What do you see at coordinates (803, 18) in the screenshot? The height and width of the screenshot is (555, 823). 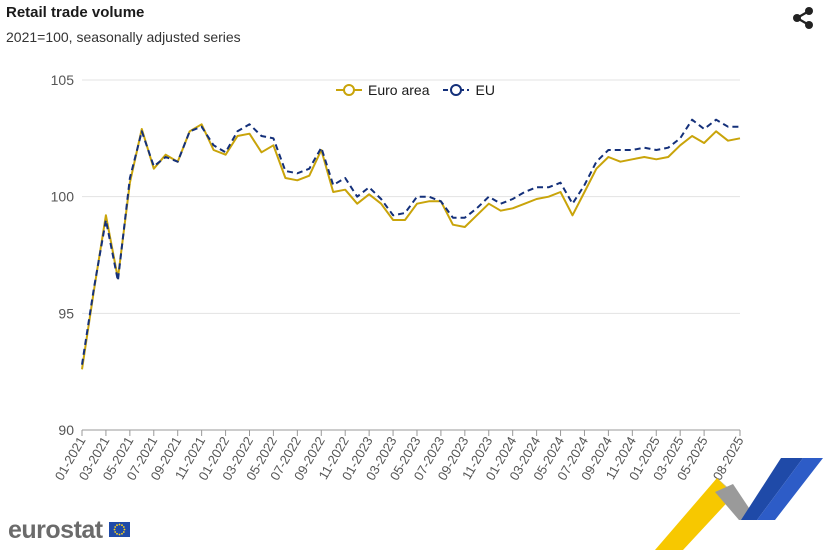 I see `share-icon` at bounding box center [803, 18].